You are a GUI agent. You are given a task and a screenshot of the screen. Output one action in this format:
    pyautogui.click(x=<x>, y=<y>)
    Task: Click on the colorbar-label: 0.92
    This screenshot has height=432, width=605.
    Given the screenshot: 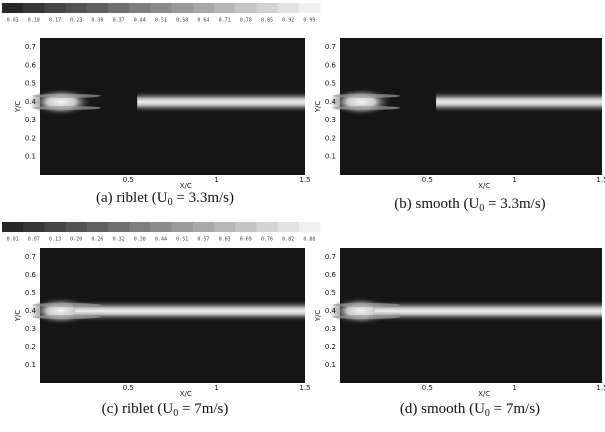 What is the action you would take?
    pyautogui.click(x=288, y=21)
    